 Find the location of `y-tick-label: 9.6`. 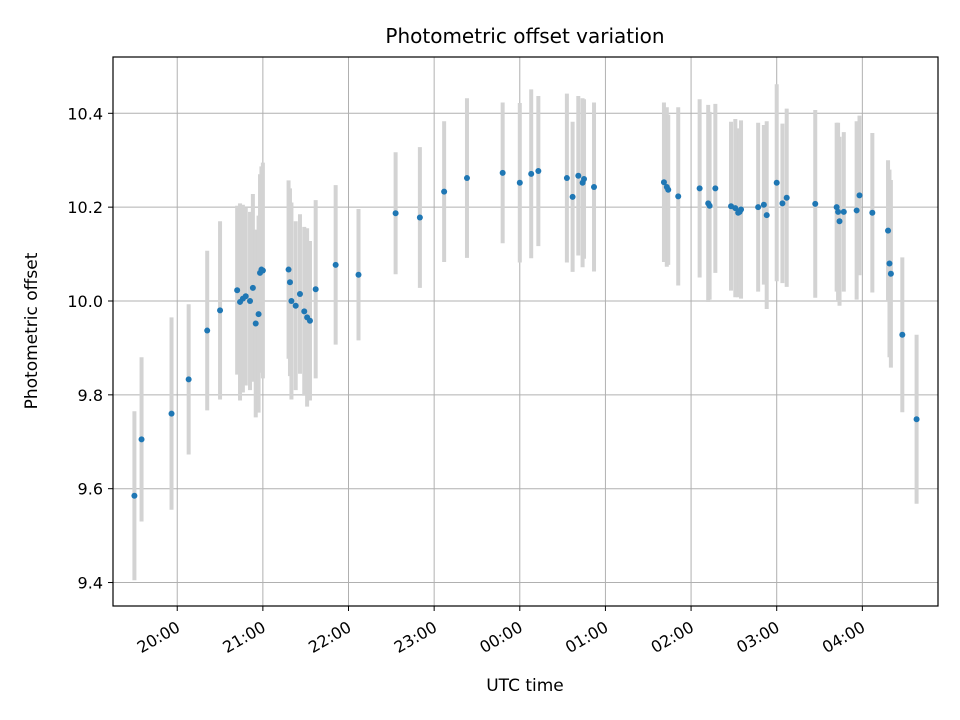

y-tick-label: 9.6 is located at coordinates (90, 489).